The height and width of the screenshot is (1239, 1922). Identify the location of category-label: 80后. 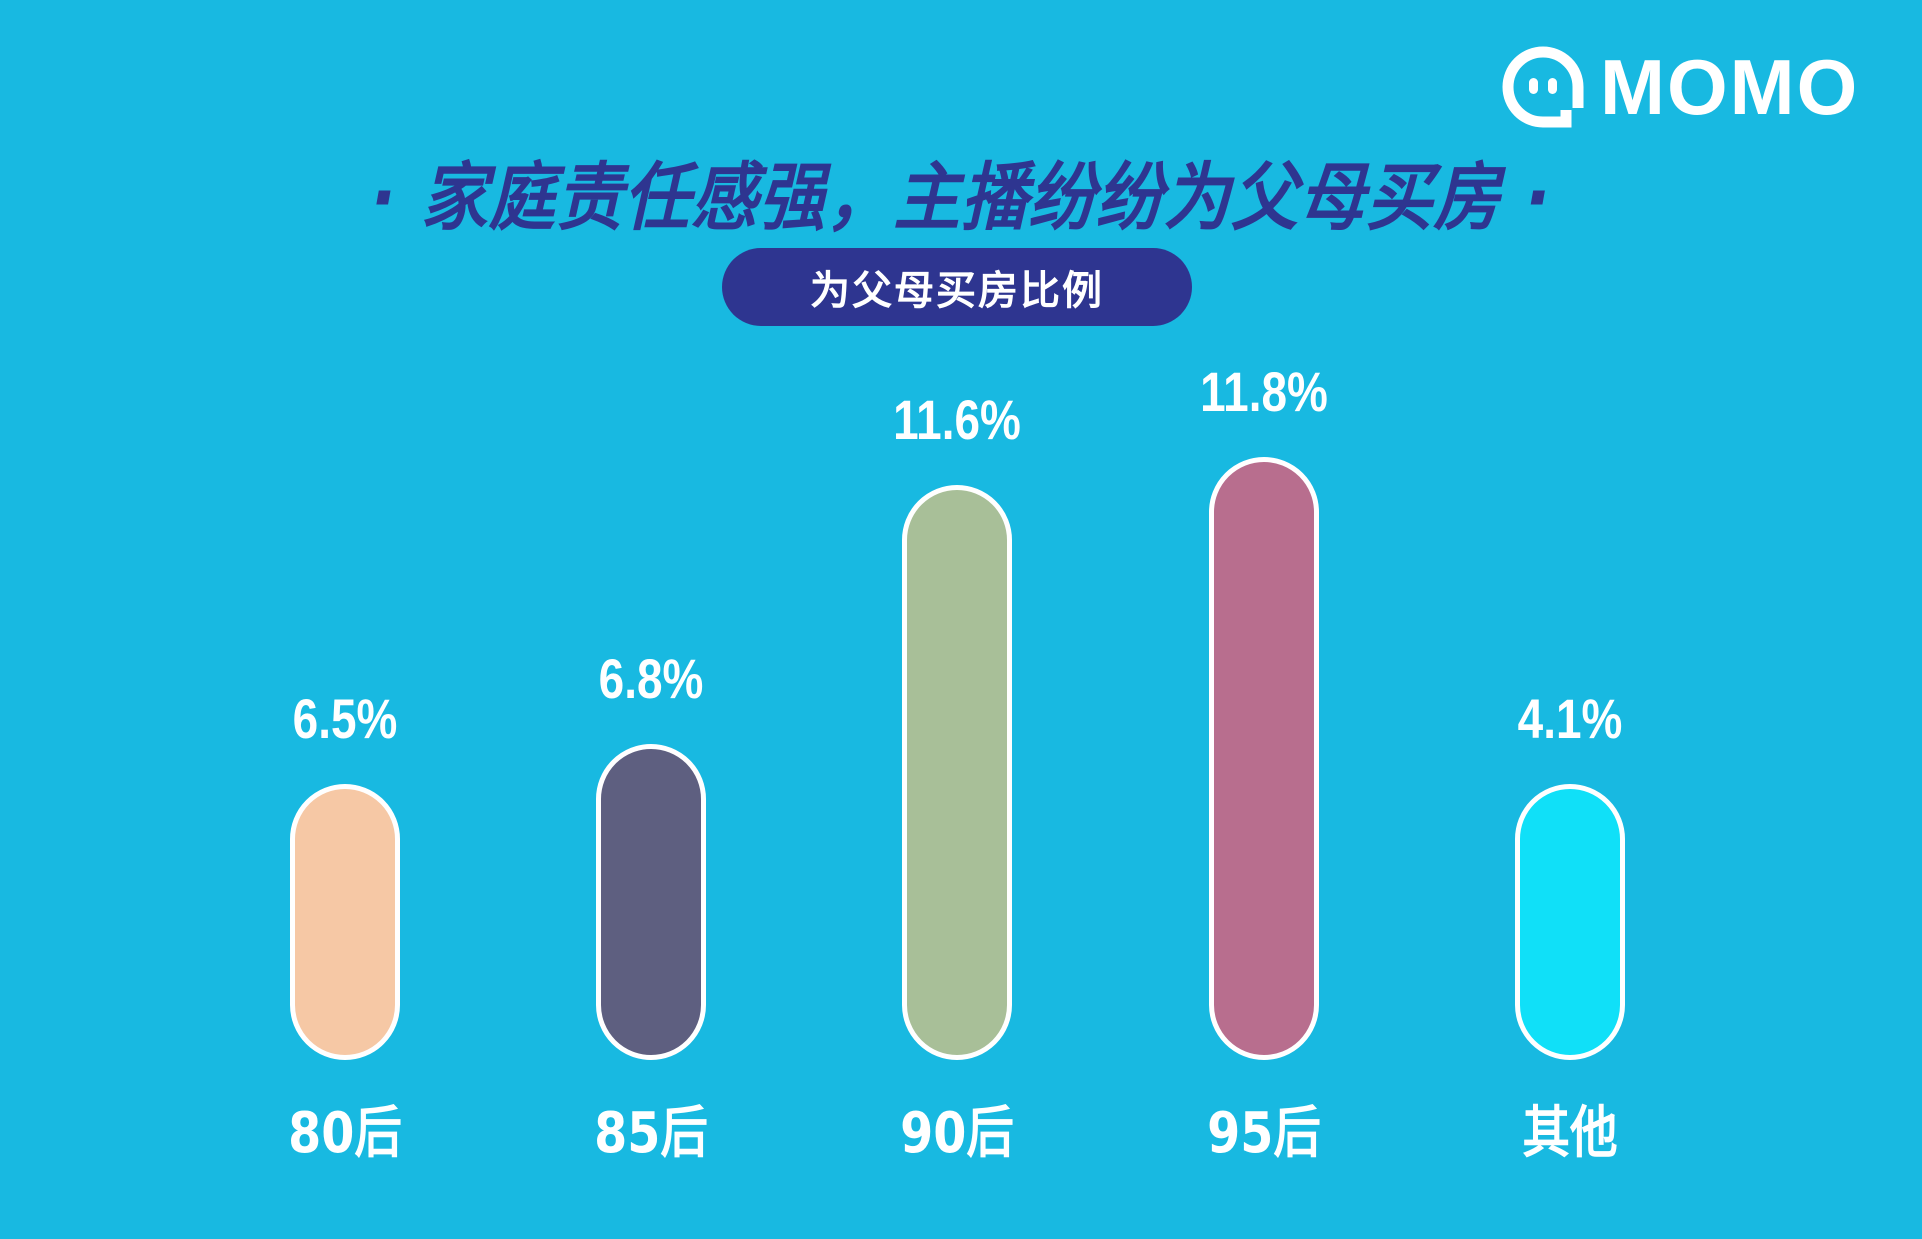
(345, 1133).